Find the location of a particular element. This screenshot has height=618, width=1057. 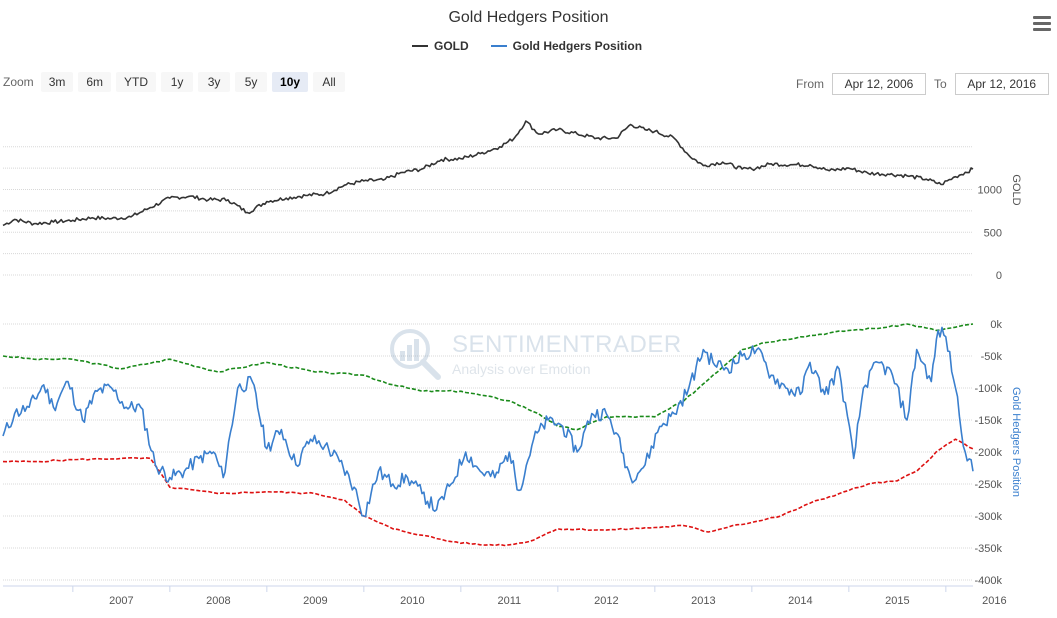

hedgers-tick-label: -100k is located at coordinates (988, 389).